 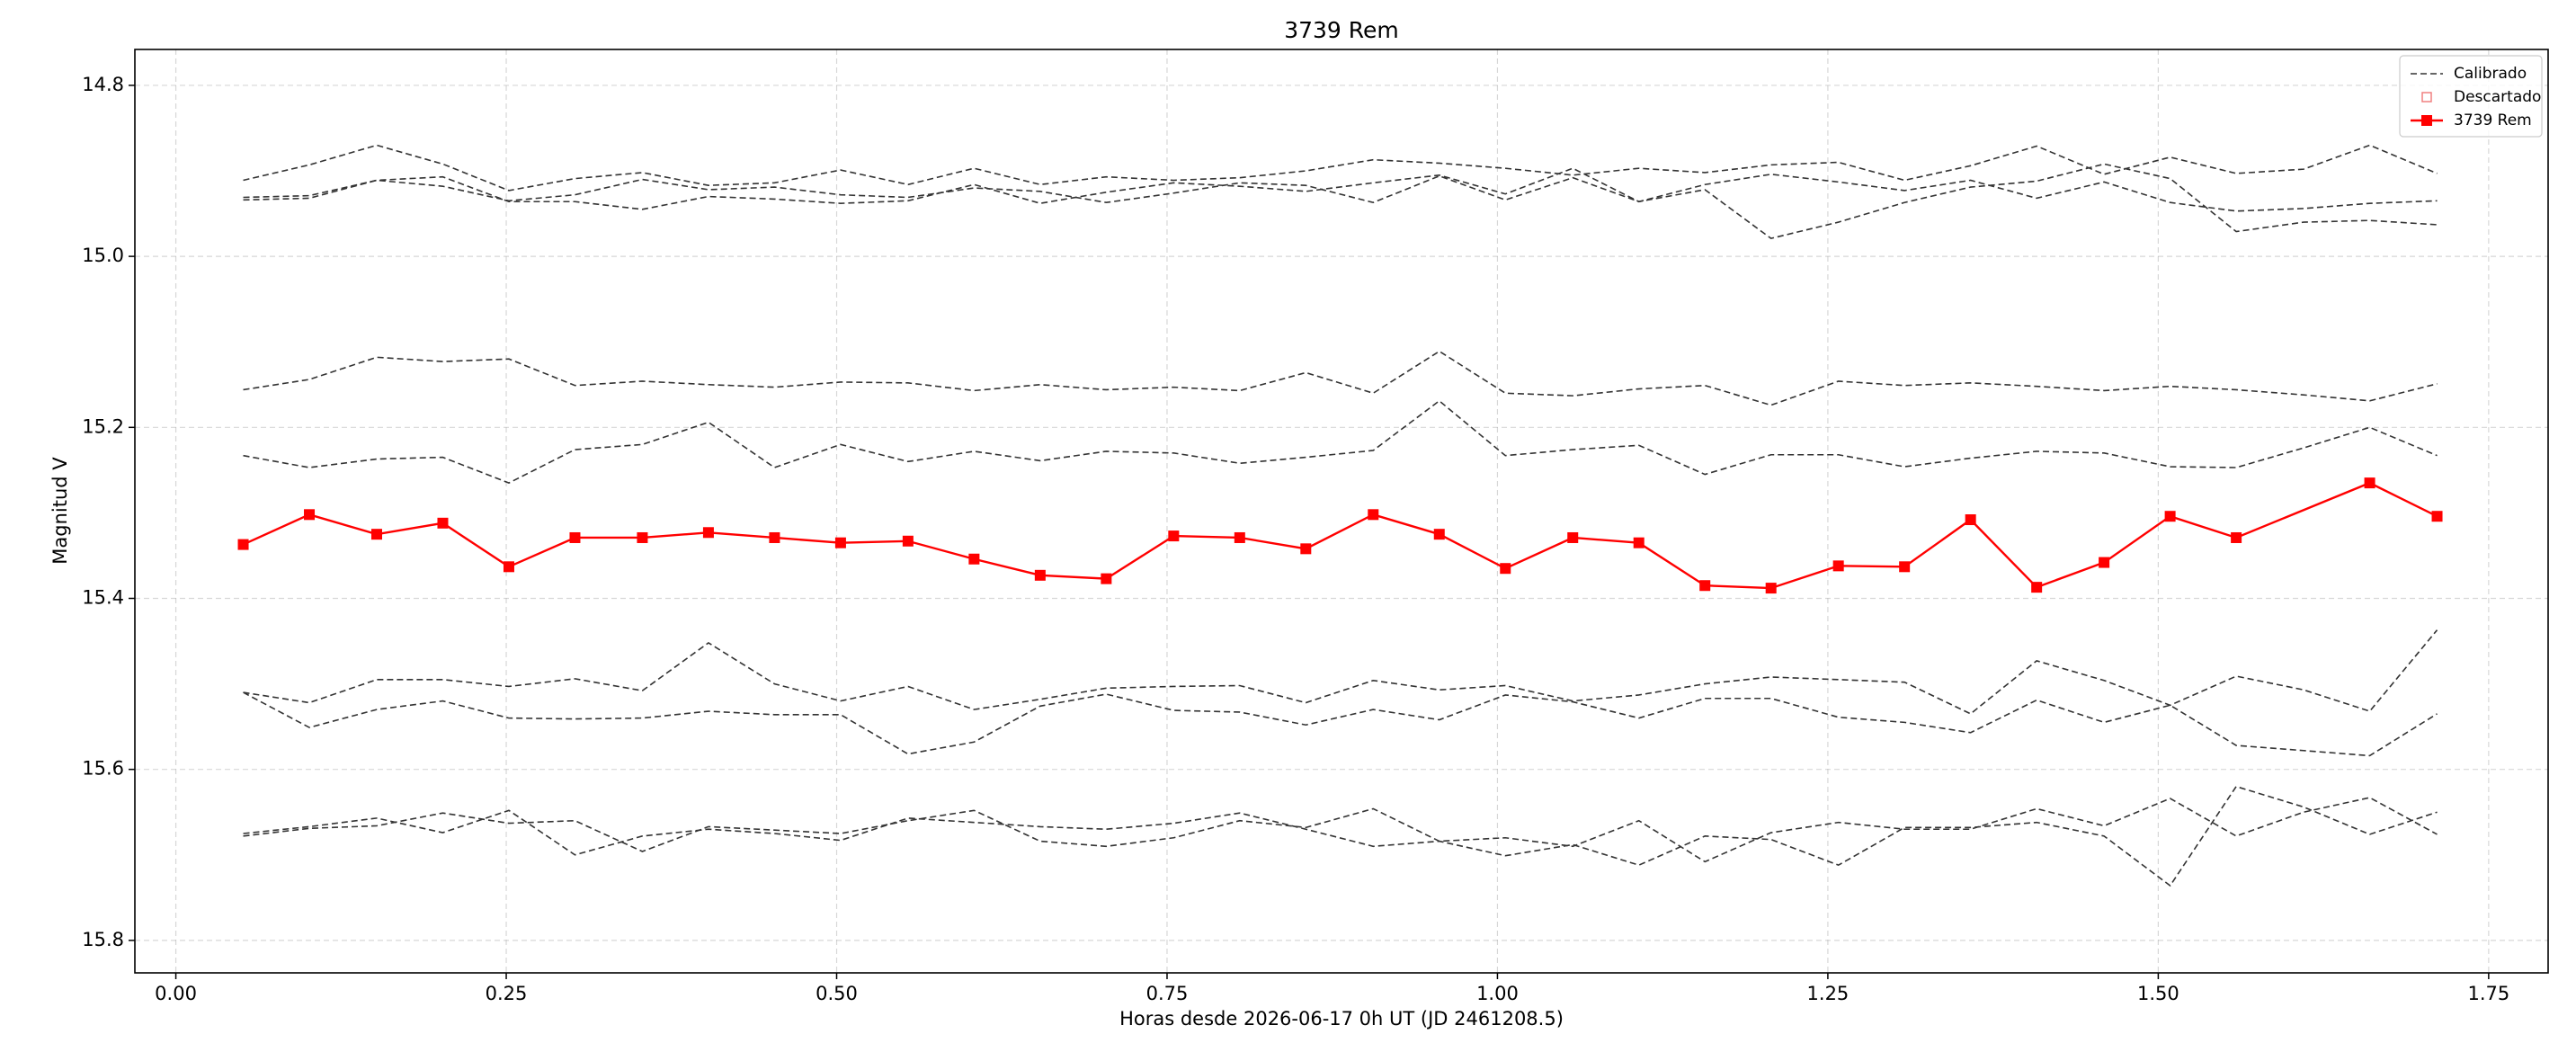 I want to click on y-tick-label: 15.4, so click(x=103, y=597).